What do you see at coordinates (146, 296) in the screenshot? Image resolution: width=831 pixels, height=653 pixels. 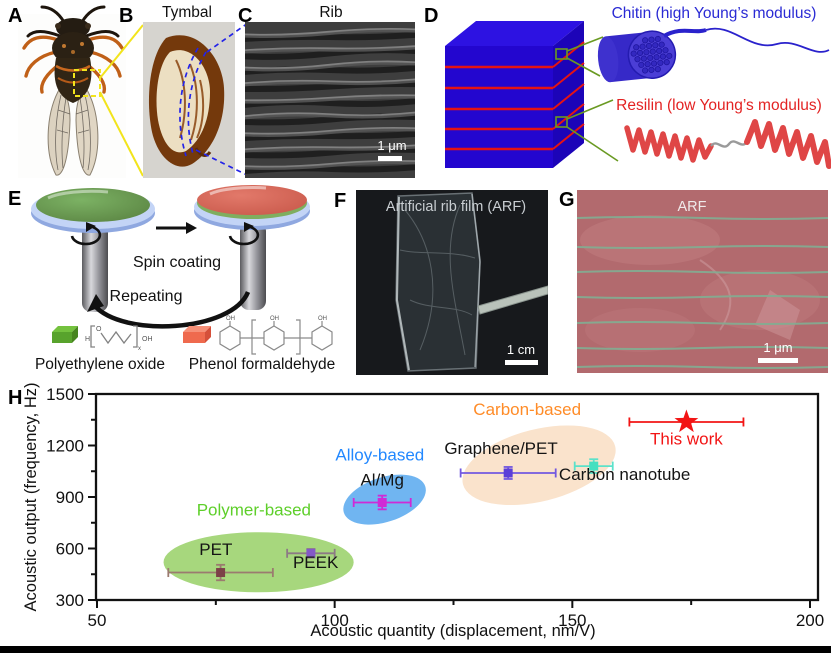 I see `repeating-label: Repeating` at bounding box center [146, 296].